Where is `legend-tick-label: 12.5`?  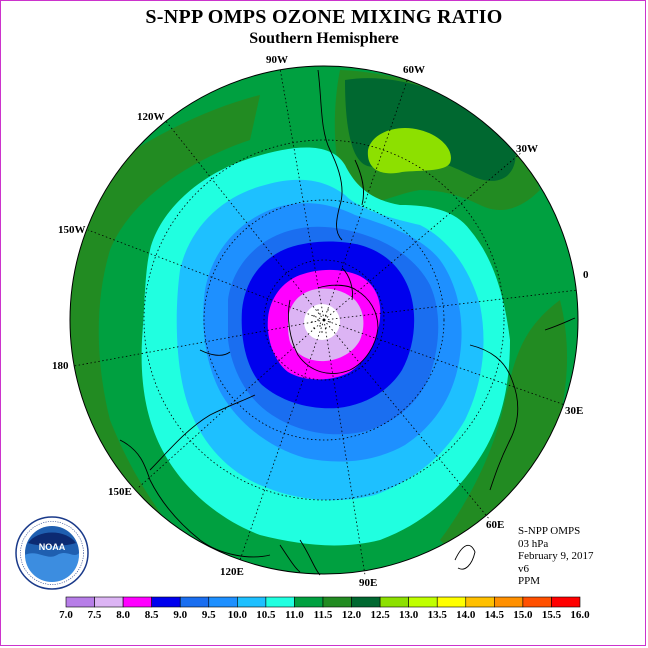
legend-tick-label: 12.5 is located at coordinates (380, 615).